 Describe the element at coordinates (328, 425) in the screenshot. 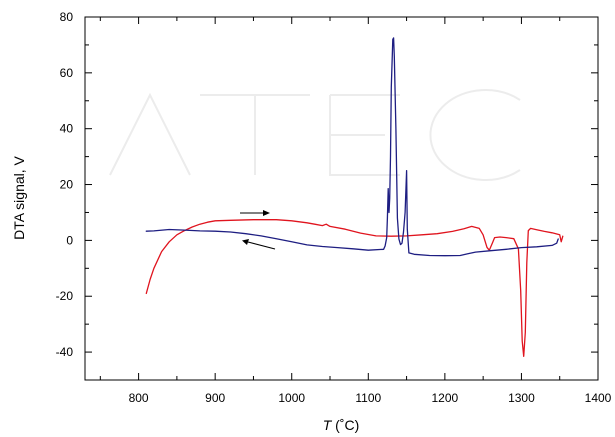

I see `x-axis-variable: T` at that location.